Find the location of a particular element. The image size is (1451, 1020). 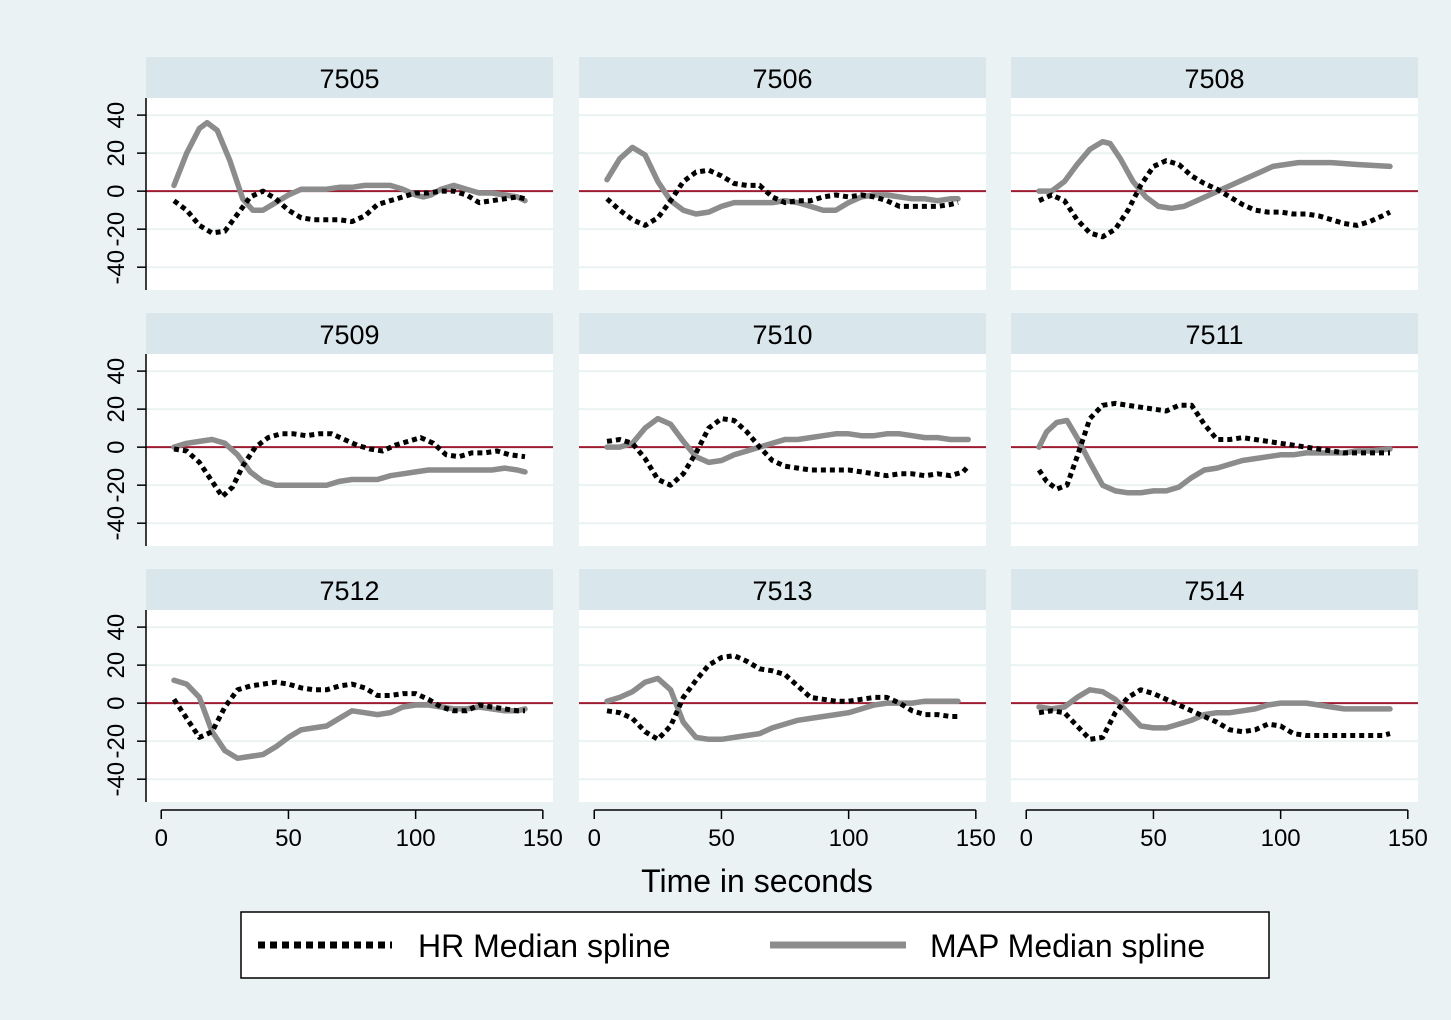

panel-title: 7514 is located at coordinates (1214, 591).